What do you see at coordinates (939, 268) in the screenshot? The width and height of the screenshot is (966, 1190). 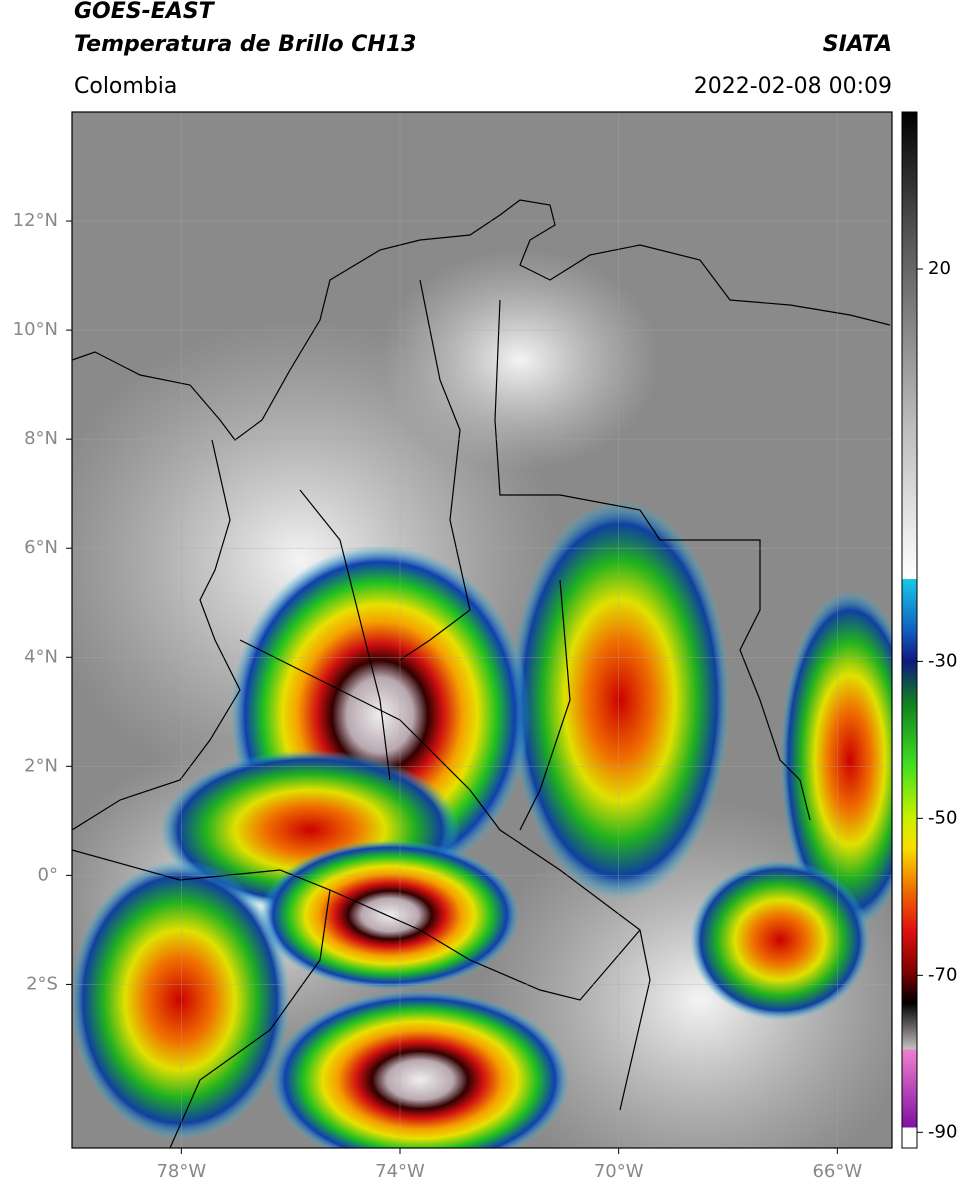 I see `colorbar-tick-label: 20` at bounding box center [939, 268].